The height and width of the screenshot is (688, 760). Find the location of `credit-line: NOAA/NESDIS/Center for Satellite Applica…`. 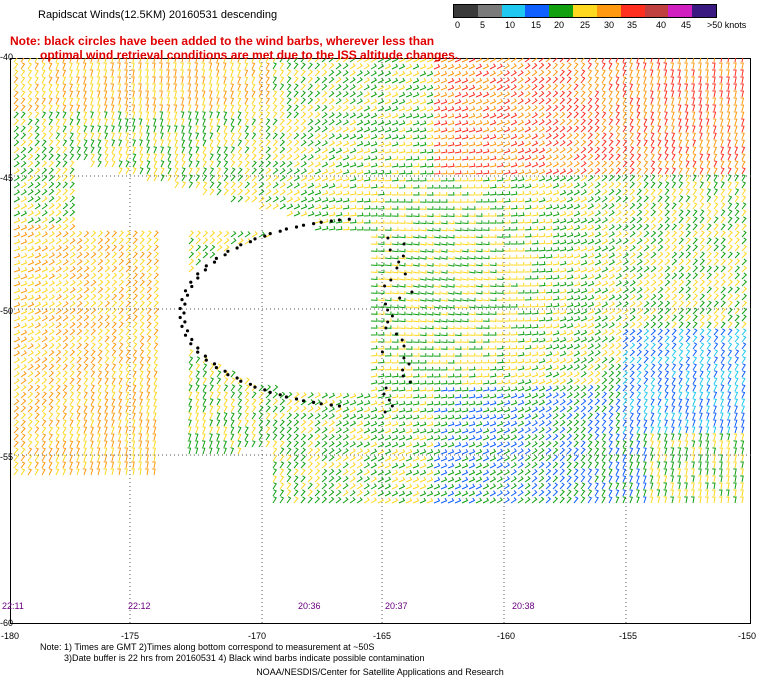

credit-line: NOAA/NESDIS/Center for Satellite Applica… is located at coordinates (380, 672).